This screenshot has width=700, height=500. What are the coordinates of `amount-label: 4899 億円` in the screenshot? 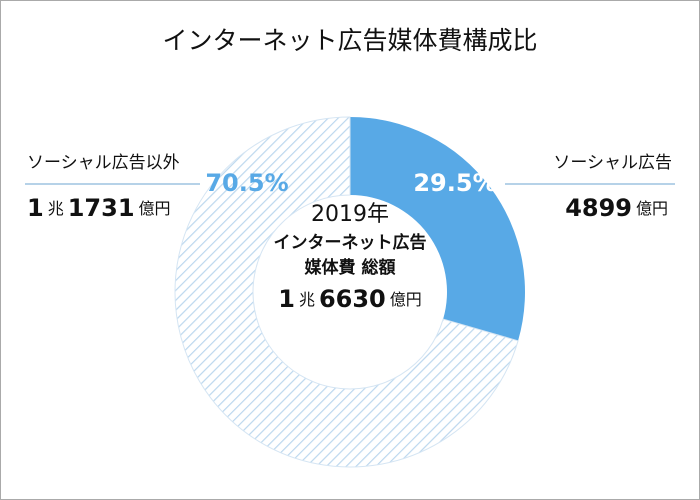 It's located at (616, 208).